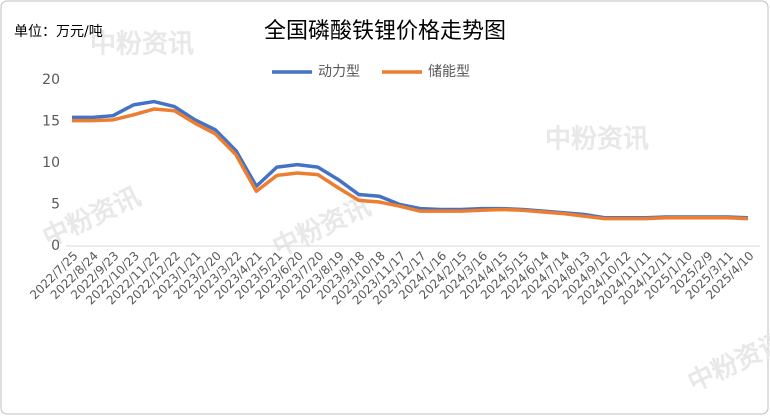  I want to click on legend-label: 储能型, so click(449, 72).